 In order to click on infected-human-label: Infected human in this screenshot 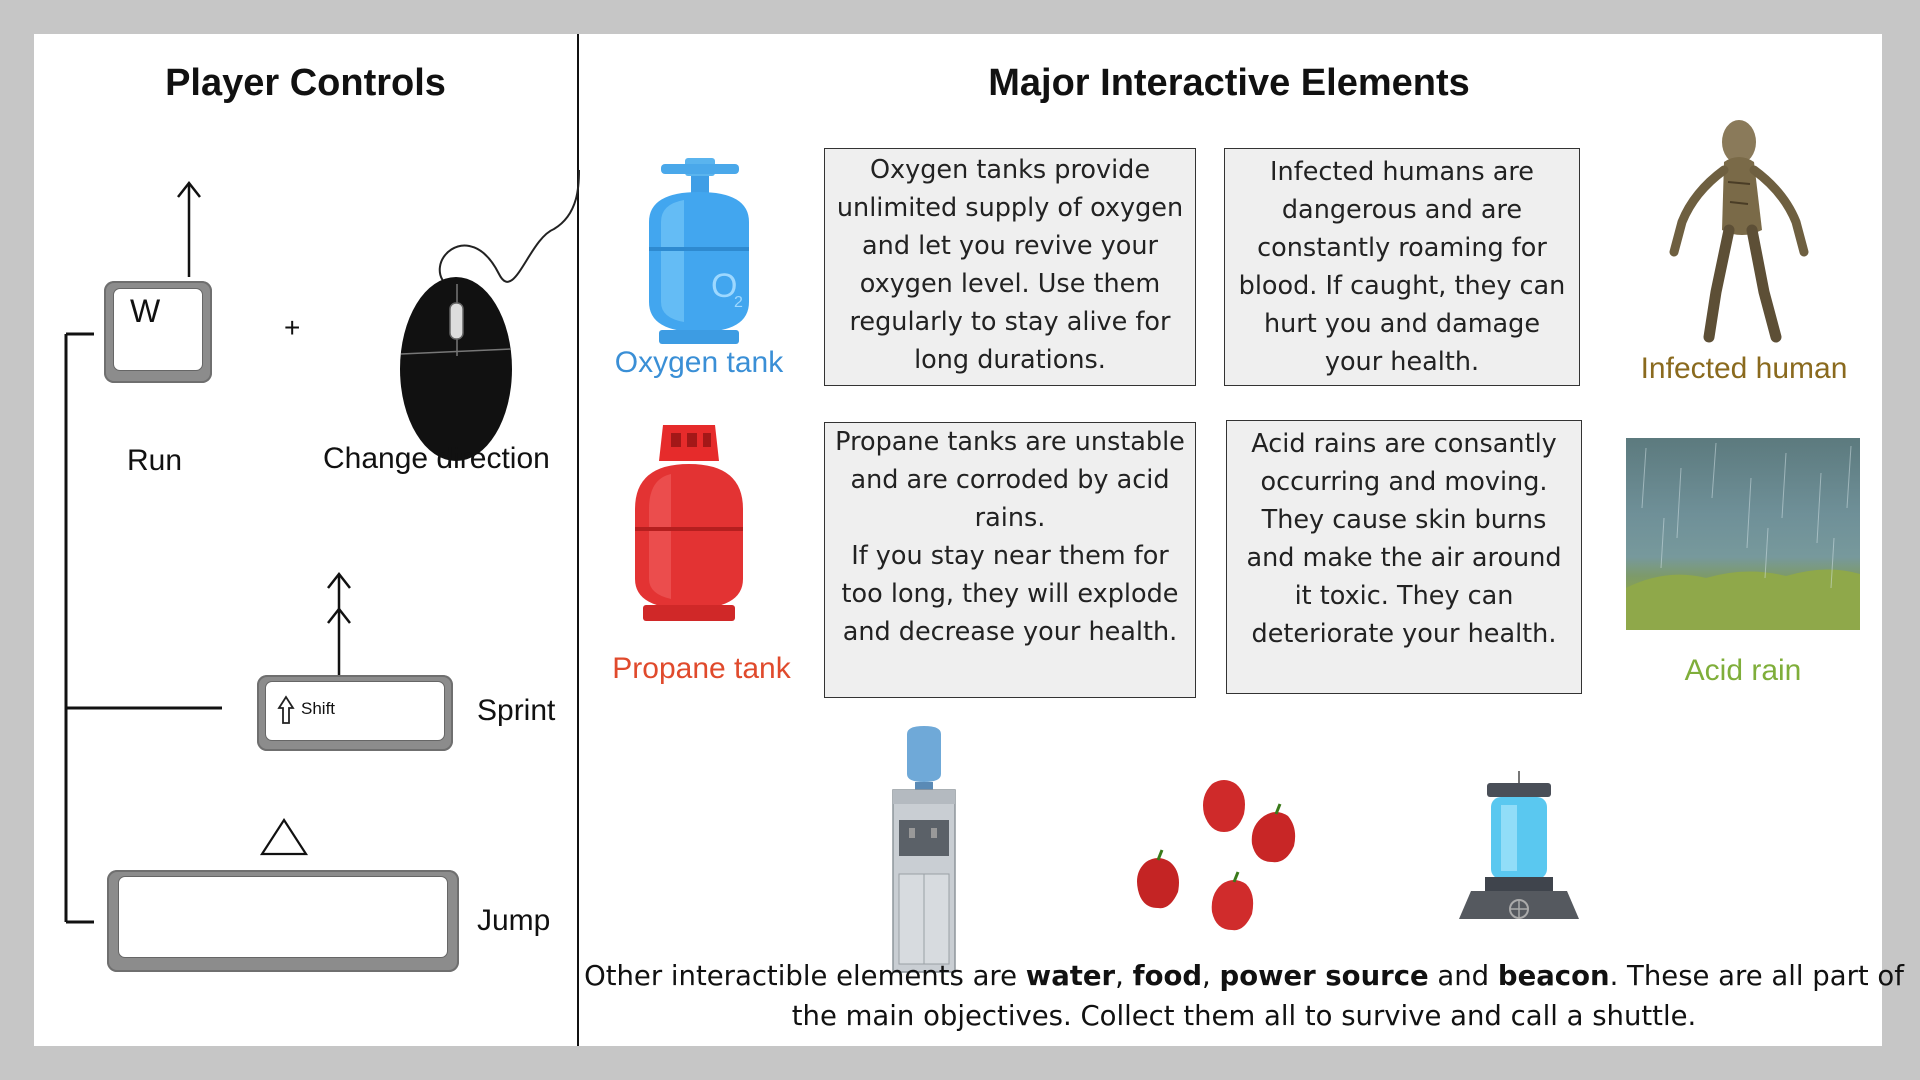, I will do `click(1744, 368)`.